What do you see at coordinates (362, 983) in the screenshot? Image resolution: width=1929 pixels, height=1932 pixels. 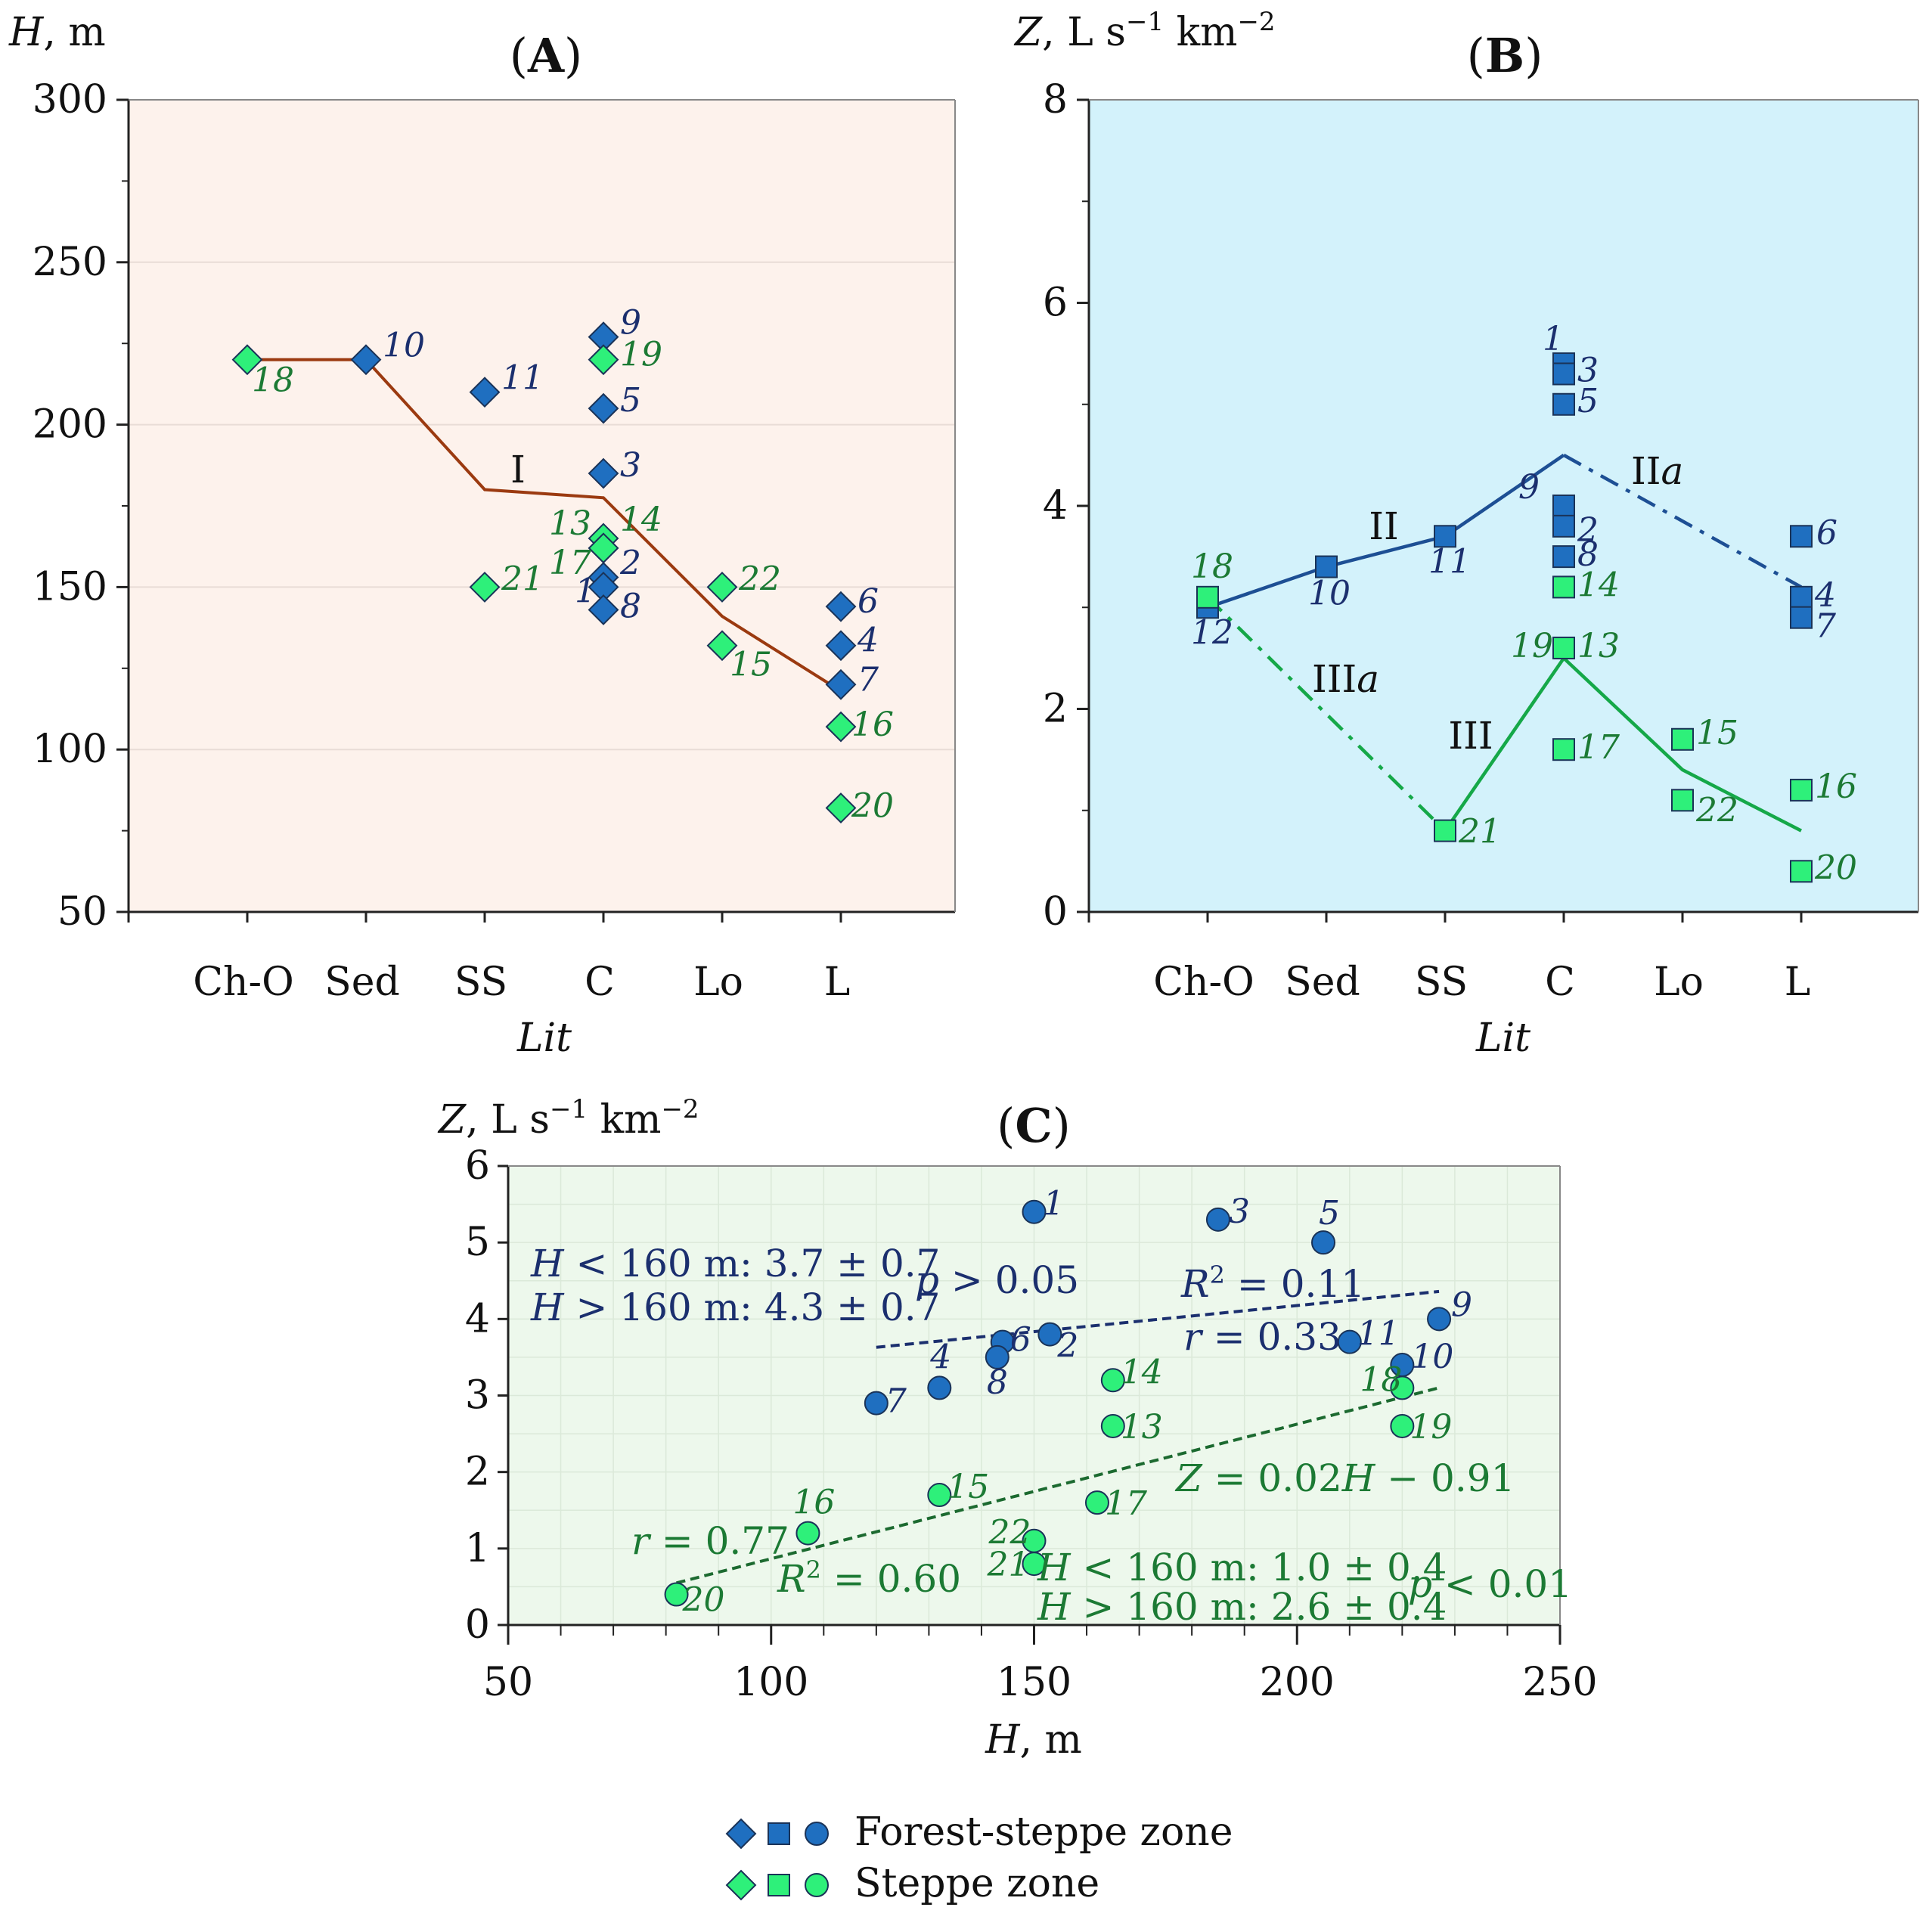 I see `a-x-tick-label: Sed` at bounding box center [362, 983].